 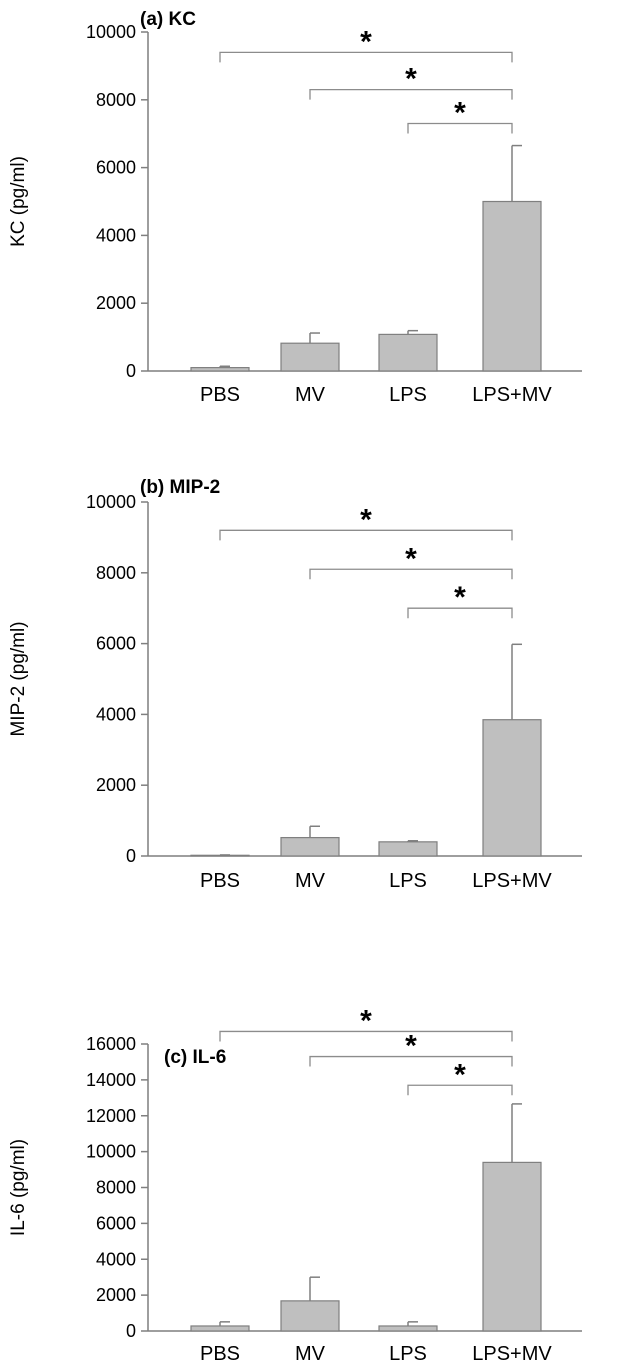 I want to click on chart-title: (a) KC, so click(x=168, y=19).